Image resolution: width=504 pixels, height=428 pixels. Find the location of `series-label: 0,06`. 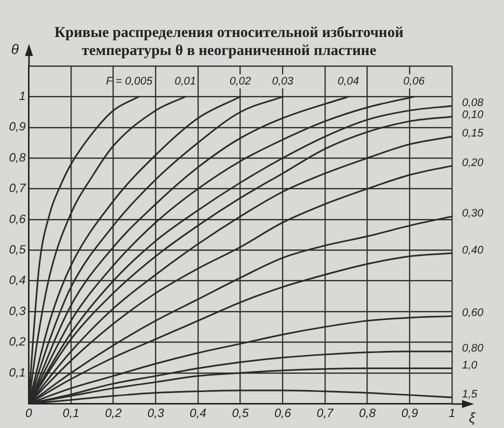

series-label: 0,06 is located at coordinates (414, 81).